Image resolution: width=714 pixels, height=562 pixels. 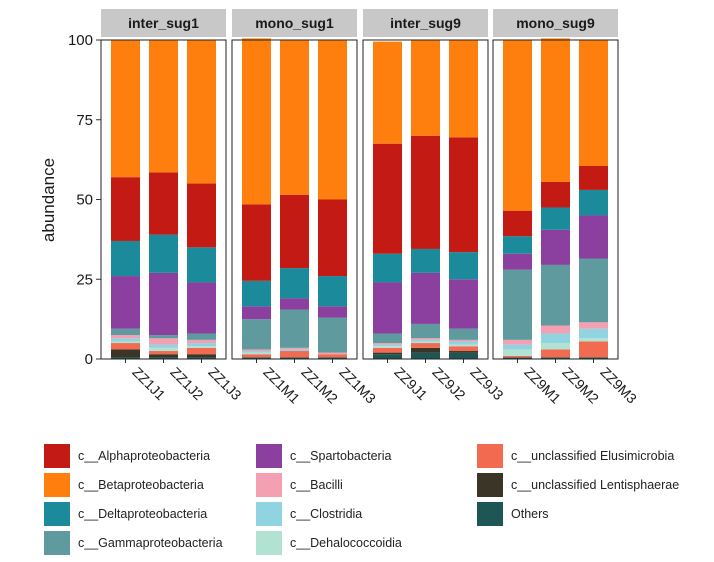 What do you see at coordinates (80, 40) in the screenshot?
I see `y-tick-label: 100` at bounding box center [80, 40].